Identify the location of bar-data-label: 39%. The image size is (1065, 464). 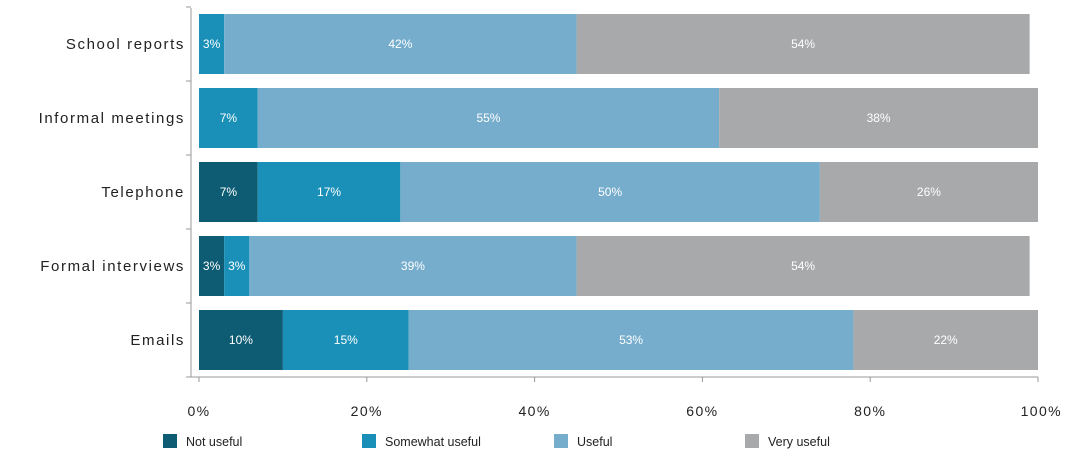
(413, 266).